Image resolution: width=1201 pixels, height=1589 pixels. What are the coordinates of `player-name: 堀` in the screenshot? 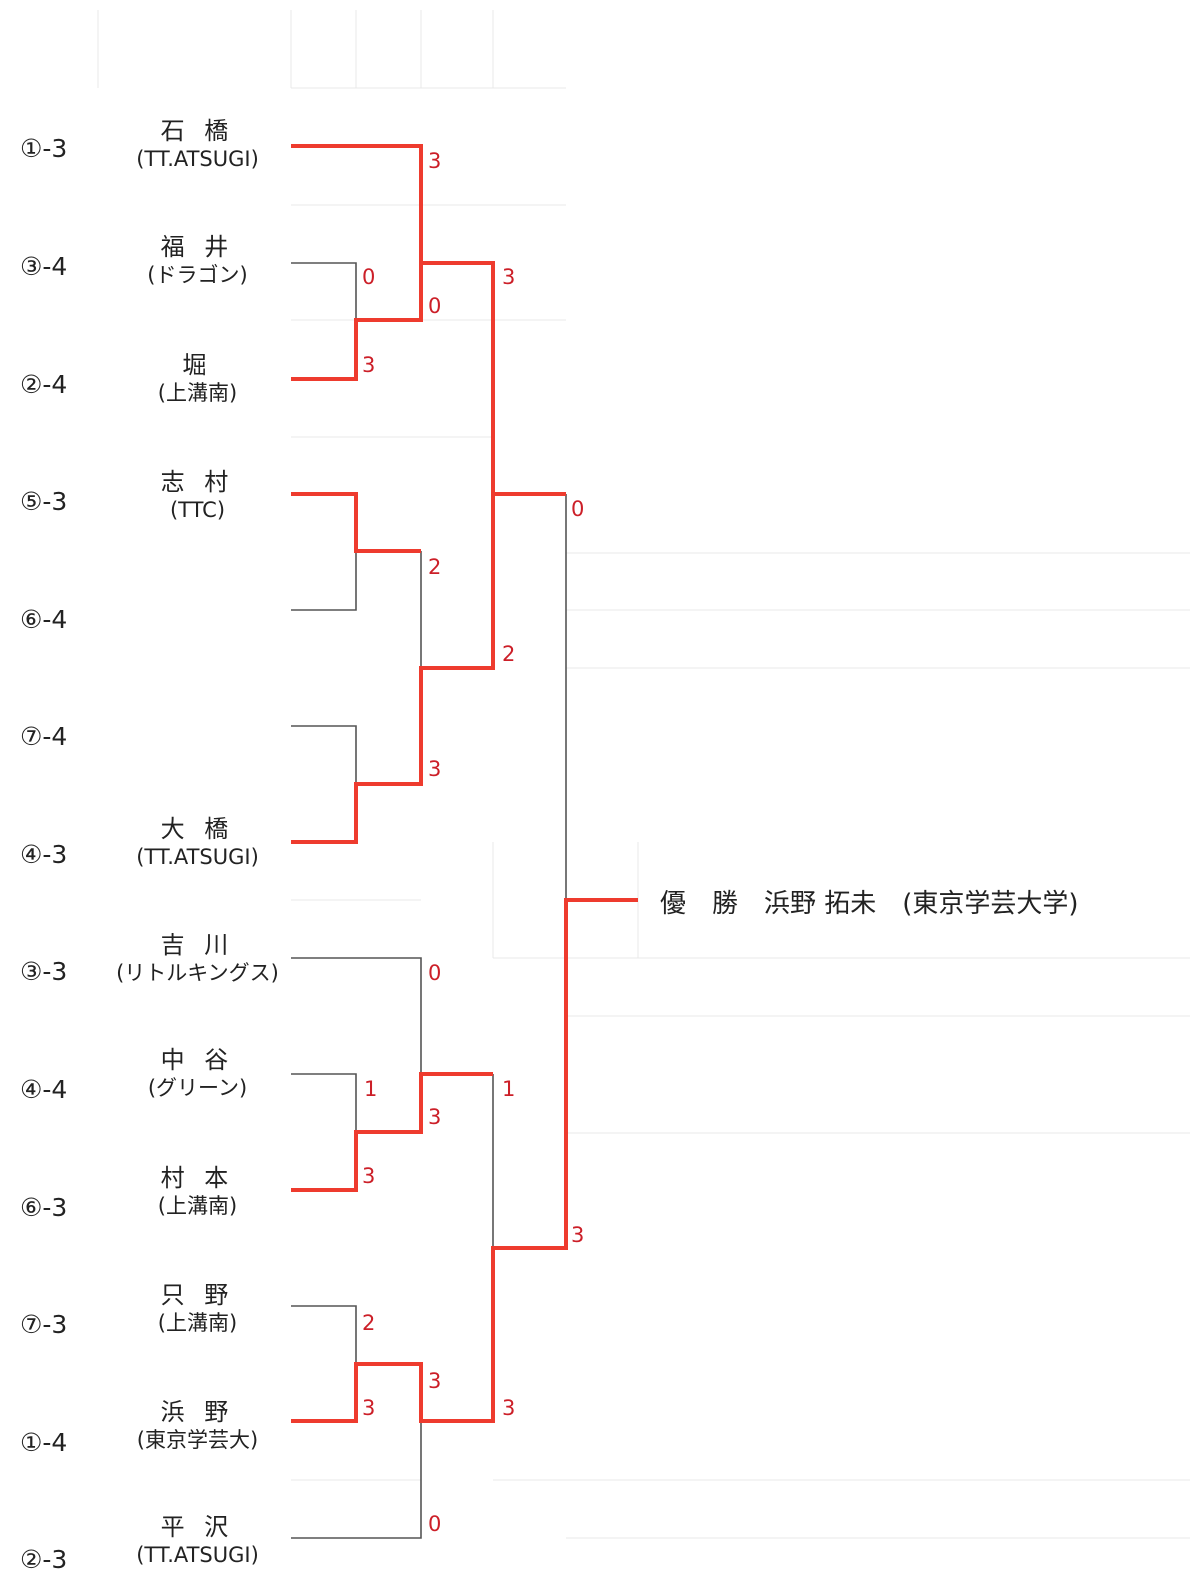 It's located at (197, 365).